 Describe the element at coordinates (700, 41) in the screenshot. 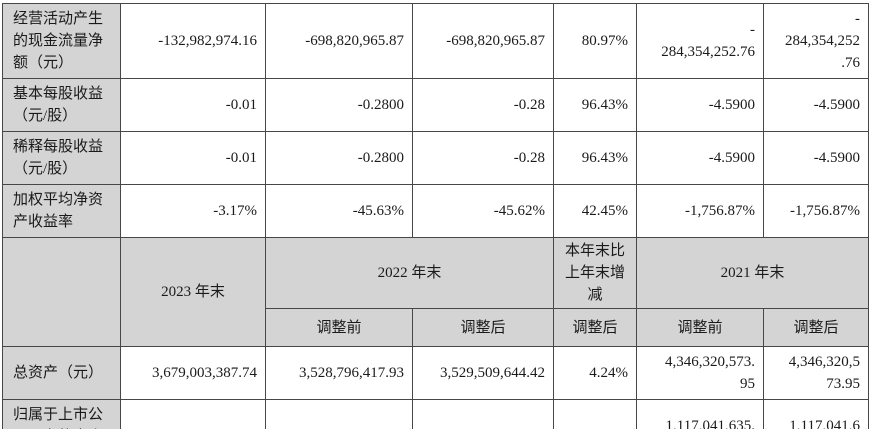

I see `cell-value: - 284,354,252.76` at that location.